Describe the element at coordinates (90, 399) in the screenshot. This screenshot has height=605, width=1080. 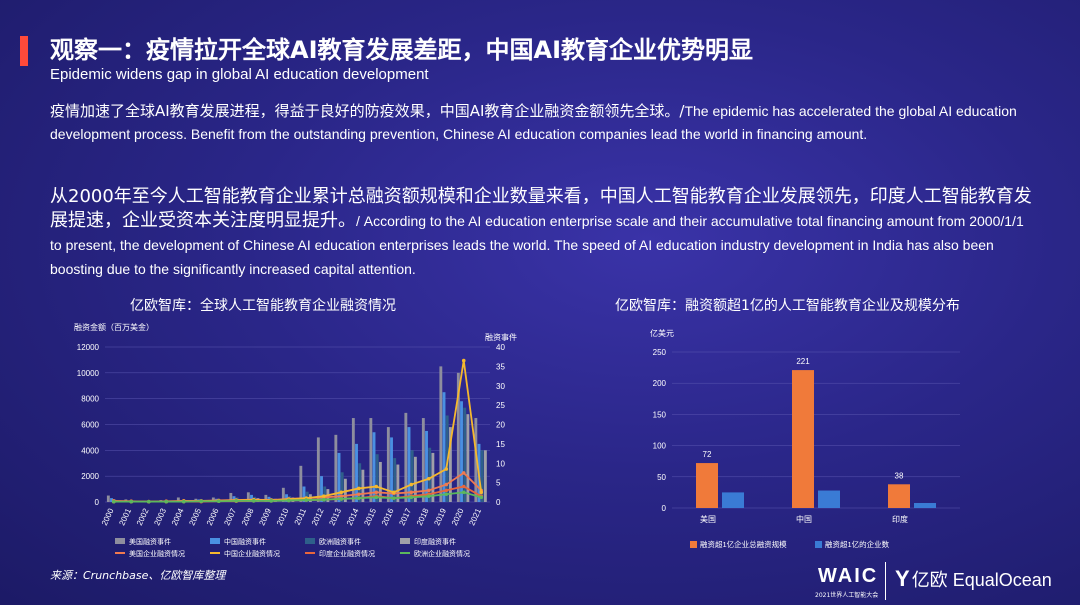
I see `y-tick-label: 8000` at that location.